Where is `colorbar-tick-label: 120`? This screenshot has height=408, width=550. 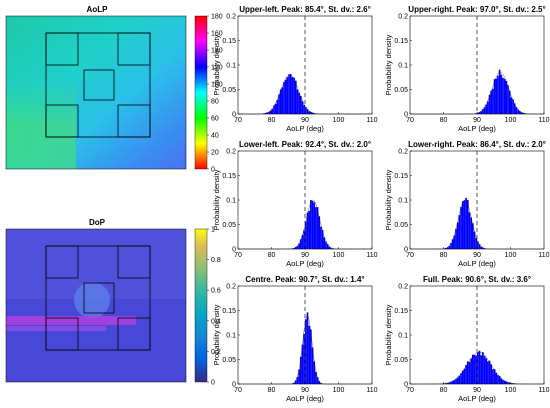
colorbar-tick-label: 120 is located at coordinates (217, 68).